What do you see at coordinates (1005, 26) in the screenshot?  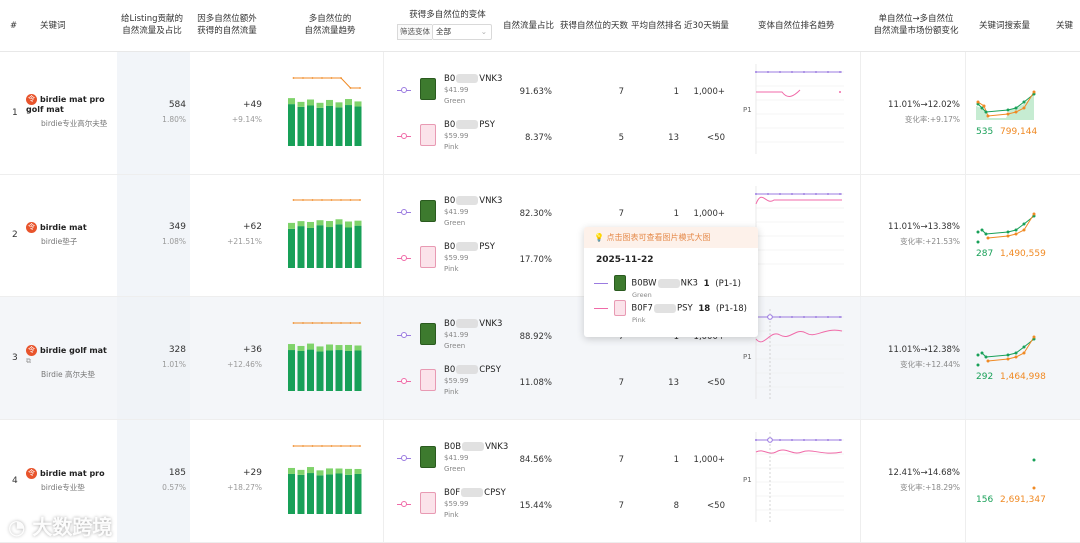 I see `header-search-volume: 关键词搜索量` at bounding box center [1005, 26].